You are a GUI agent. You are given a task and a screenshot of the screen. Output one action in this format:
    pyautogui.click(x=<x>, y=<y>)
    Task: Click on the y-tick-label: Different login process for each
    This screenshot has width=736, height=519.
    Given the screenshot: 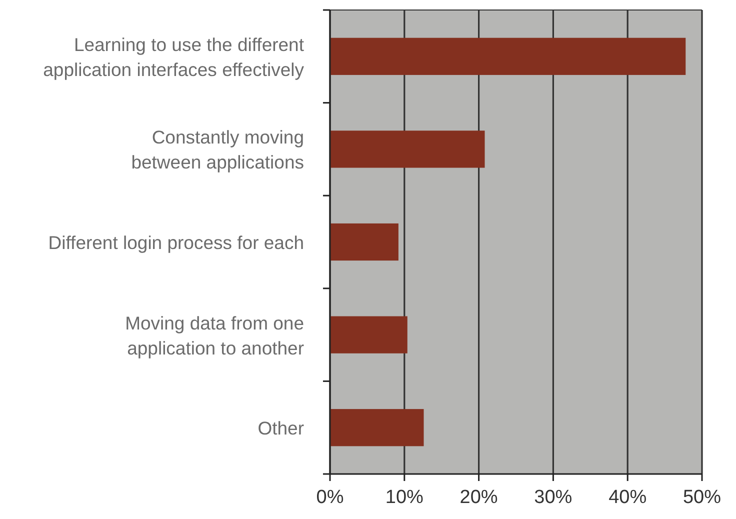 What is the action you would take?
    pyautogui.click(x=176, y=242)
    